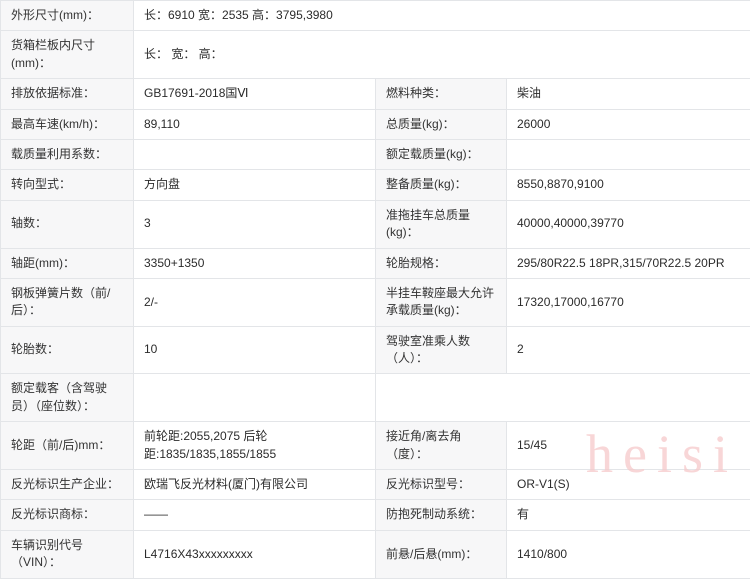 The image size is (750, 579). I want to click on table-row-max-speed: 最高车速(km/h)： 89,110 总质量(kg)： 26000, so click(375, 124).